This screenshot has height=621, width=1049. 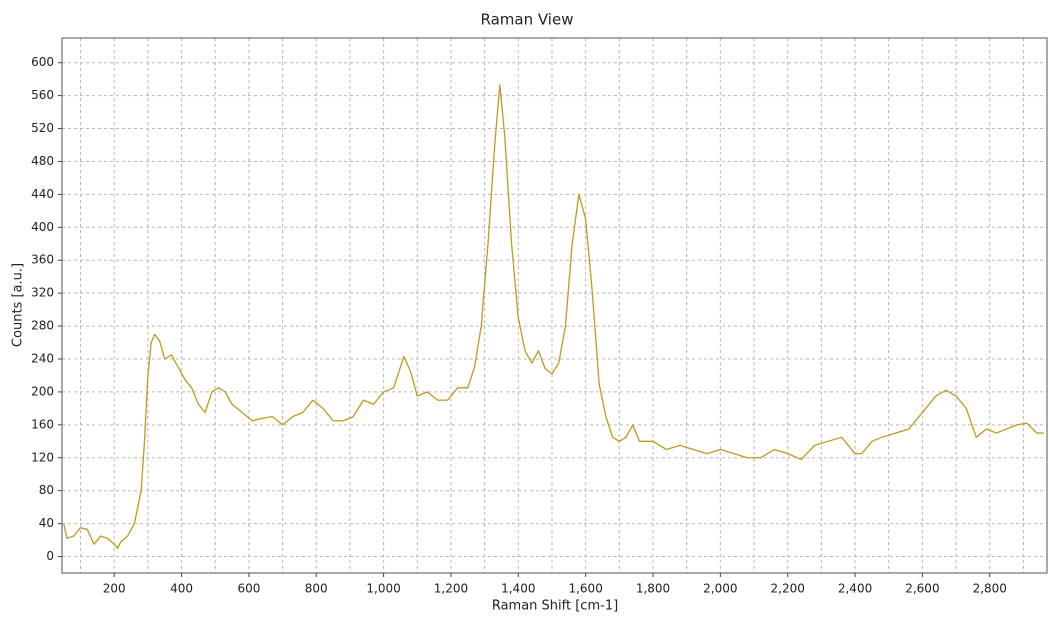 What do you see at coordinates (383, 589) in the screenshot?
I see `x-tick-label: 1,000` at bounding box center [383, 589].